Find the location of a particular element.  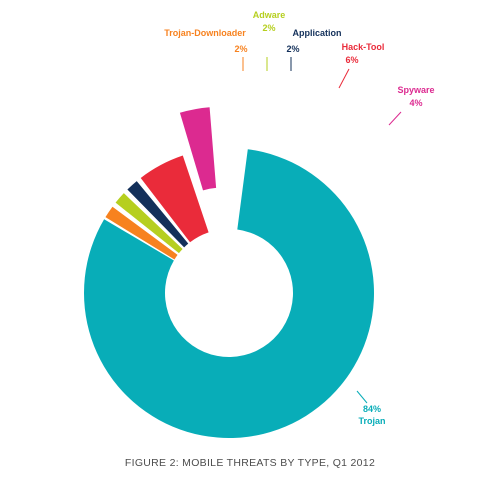

label-trojan-downloader: Trojan-Downloader is located at coordinates (205, 33).